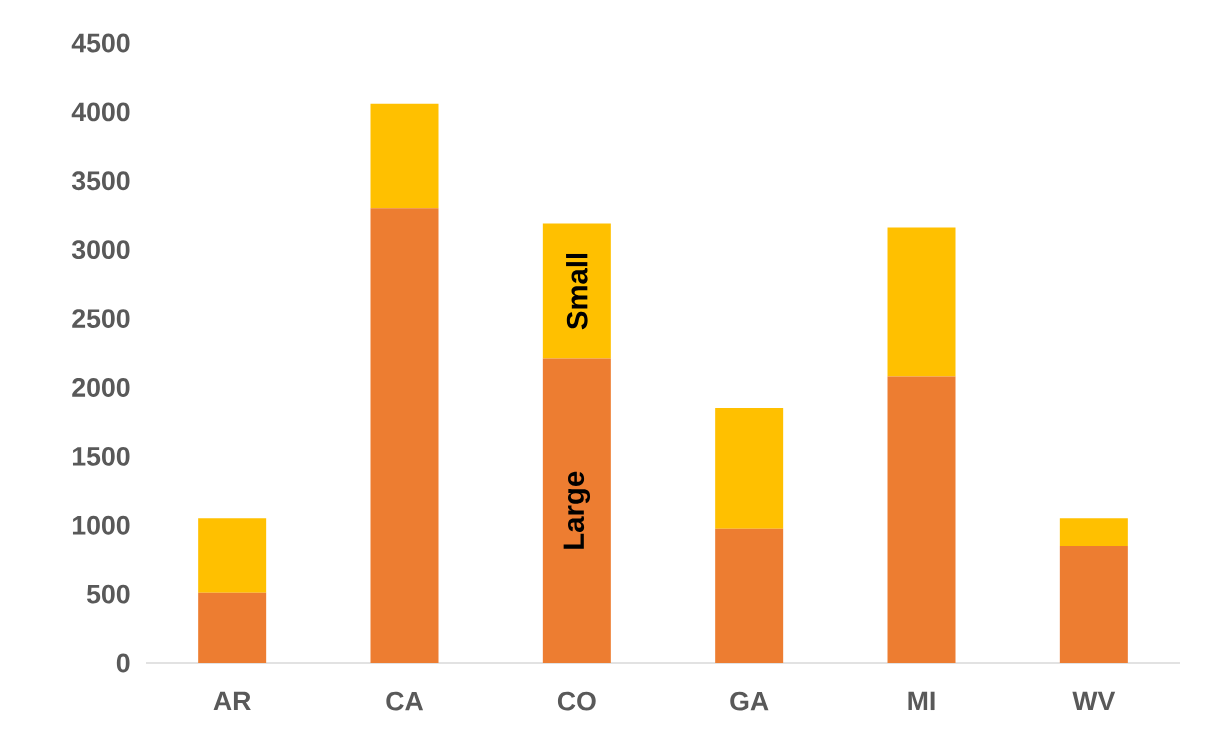 This screenshot has height=744, width=1206. Describe the element at coordinates (101, 387) in the screenshot. I see `y-tick-label: 2000` at that location.